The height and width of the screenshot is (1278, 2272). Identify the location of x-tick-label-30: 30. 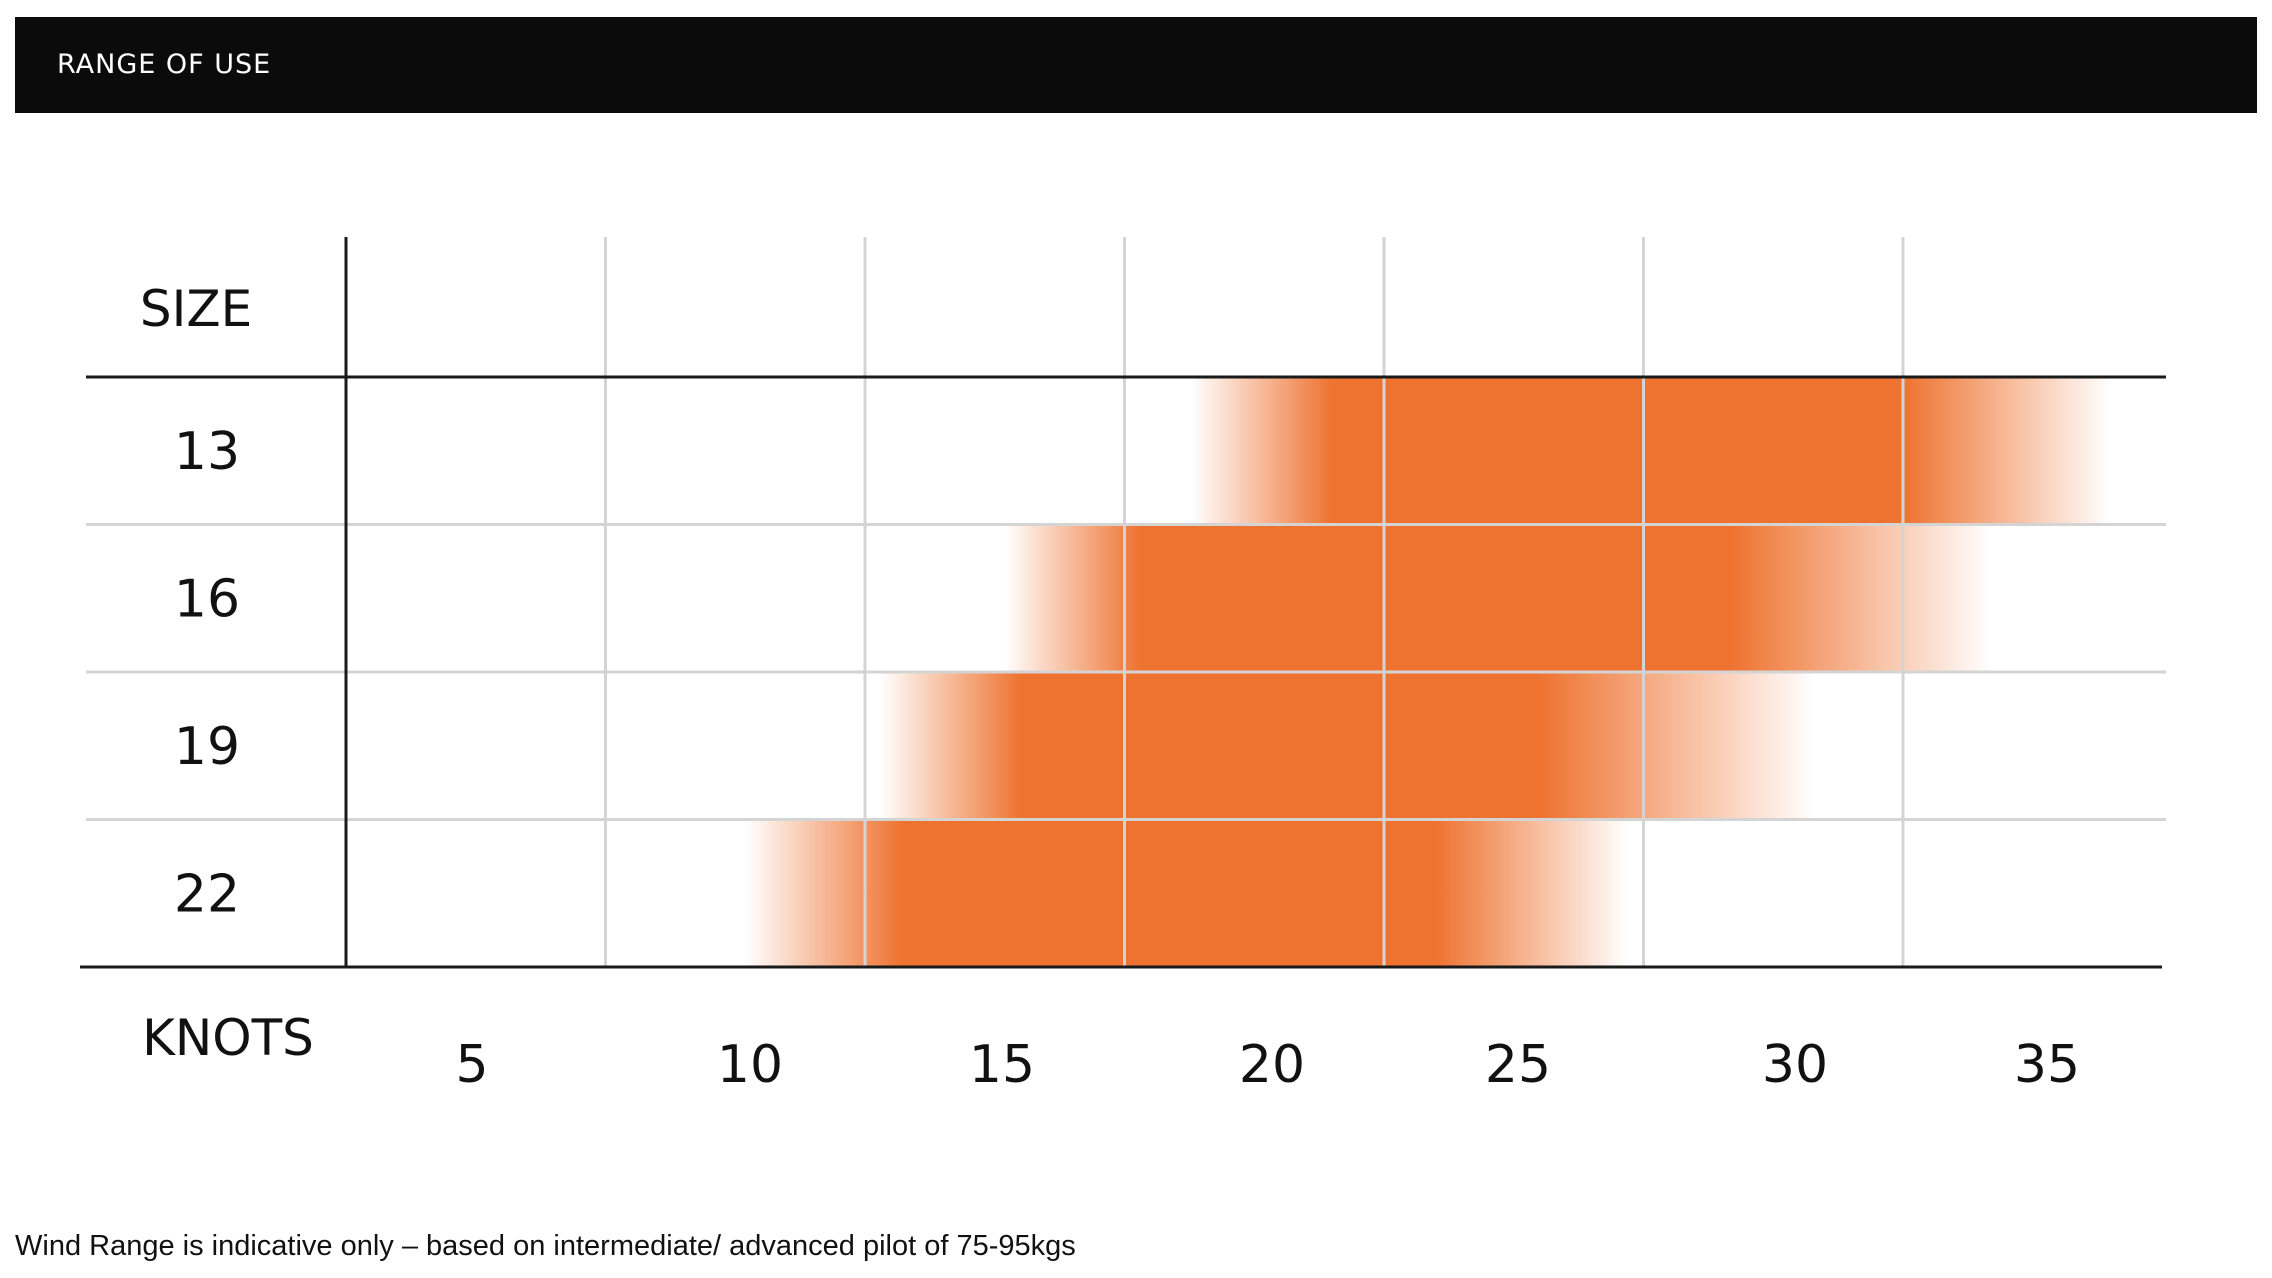
(1795, 1065).